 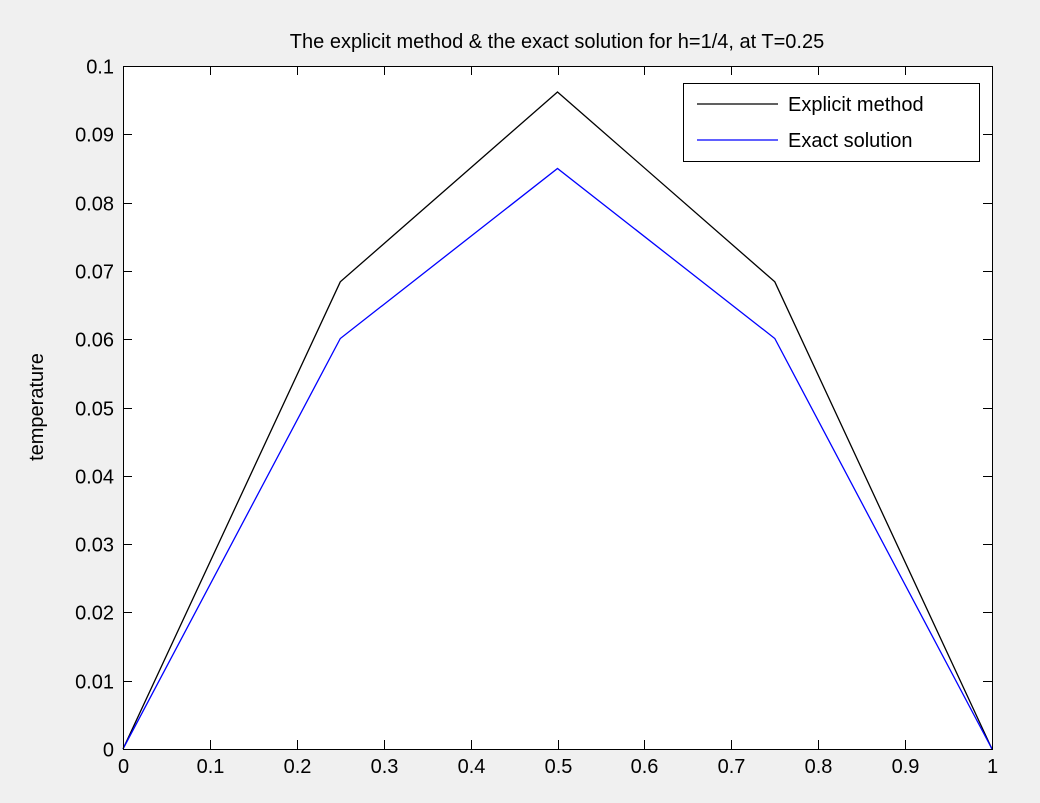 I want to click on x-tick-label: 0.3, so click(x=385, y=767).